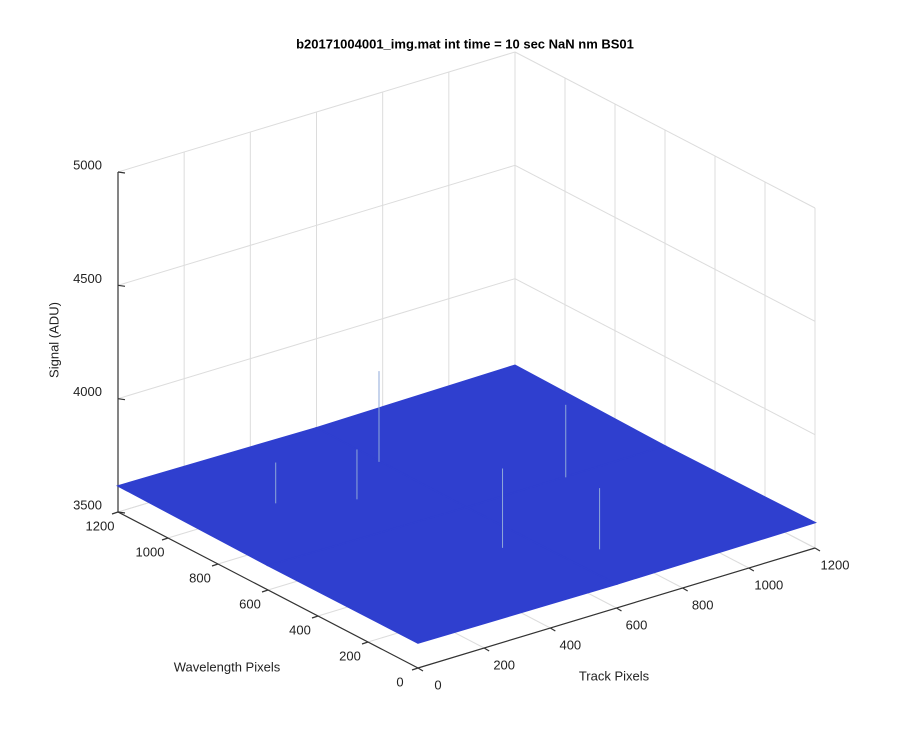 The width and height of the screenshot is (900, 750). What do you see at coordinates (53, 340) in the screenshot?
I see `z-axis-label: Signal (ADU)` at bounding box center [53, 340].